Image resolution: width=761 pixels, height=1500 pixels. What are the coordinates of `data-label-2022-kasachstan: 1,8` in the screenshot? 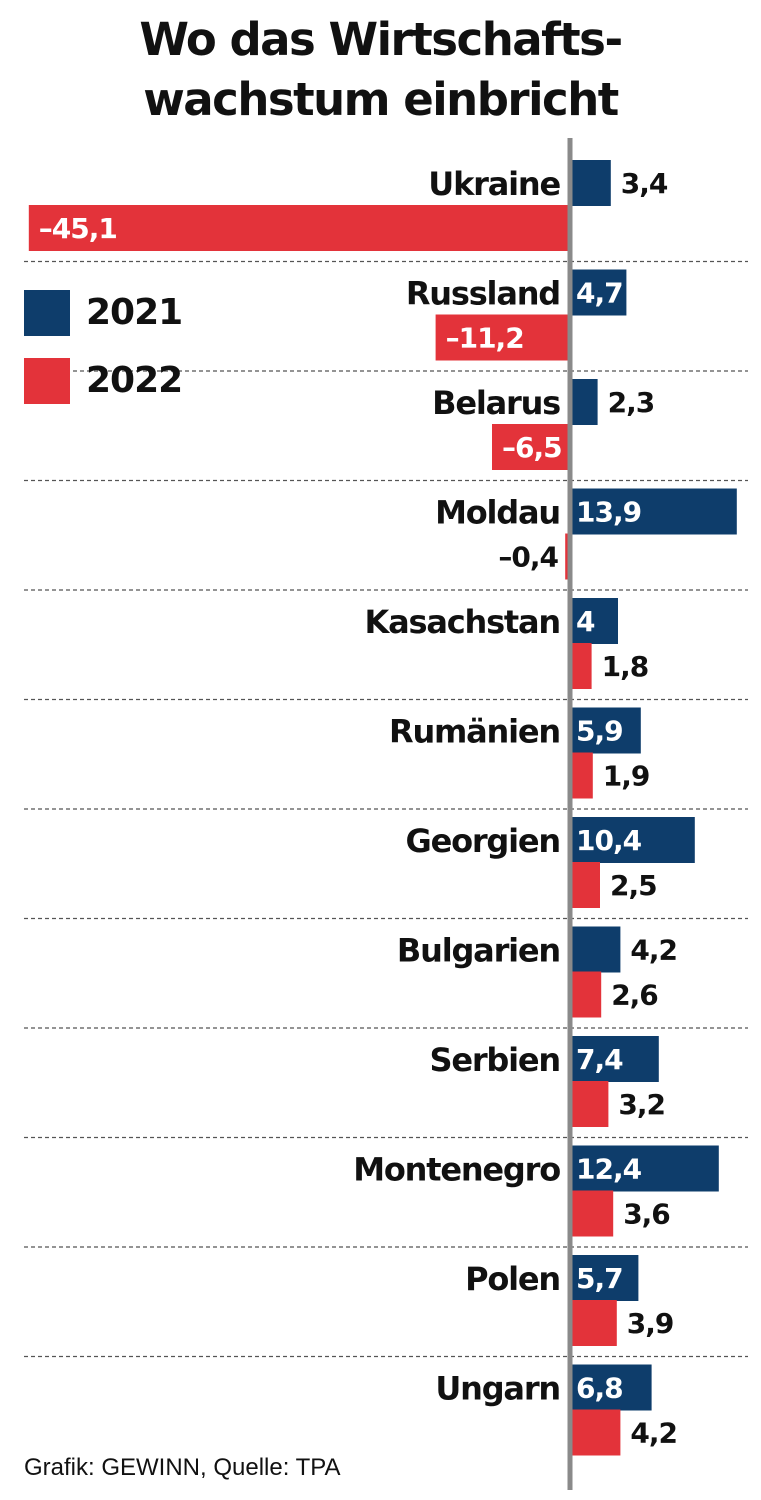 It's located at (625, 666).